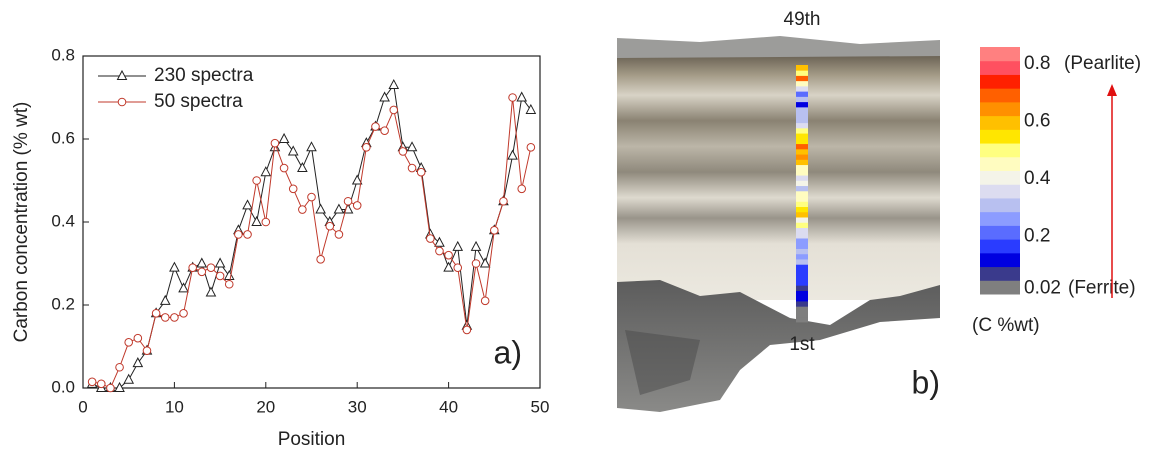 This screenshot has width=1165, height=452. Describe the element at coordinates (312, 439) in the screenshot. I see `x-axis-label: Position` at that location.